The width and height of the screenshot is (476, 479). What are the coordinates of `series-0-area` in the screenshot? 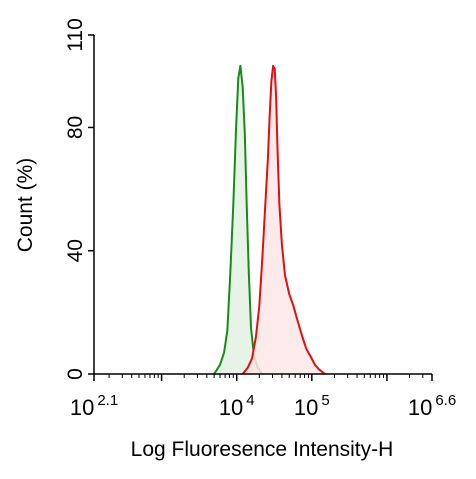 It's located at (238, 220).